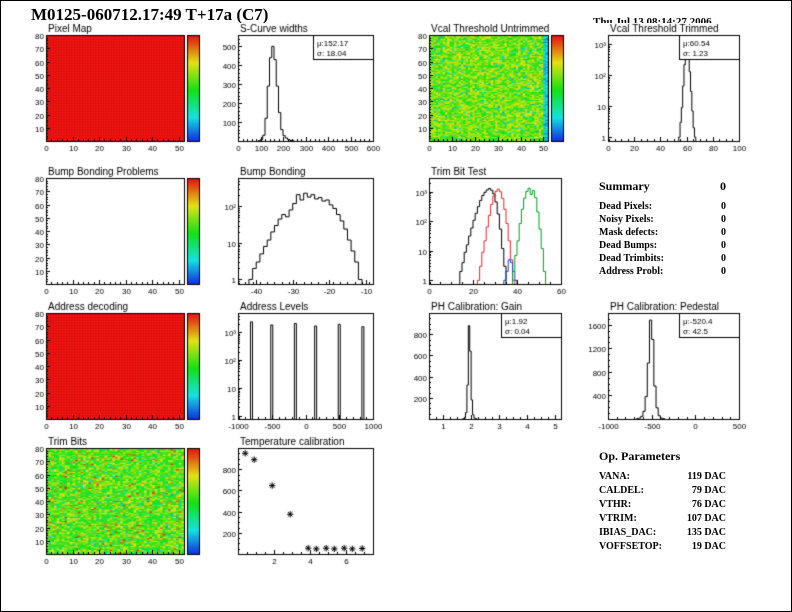  What do you see at coordinates (631, 258) in the screenshot?
I see `summary-label: Dead Trimbits:` at bounding box center [631, 258].